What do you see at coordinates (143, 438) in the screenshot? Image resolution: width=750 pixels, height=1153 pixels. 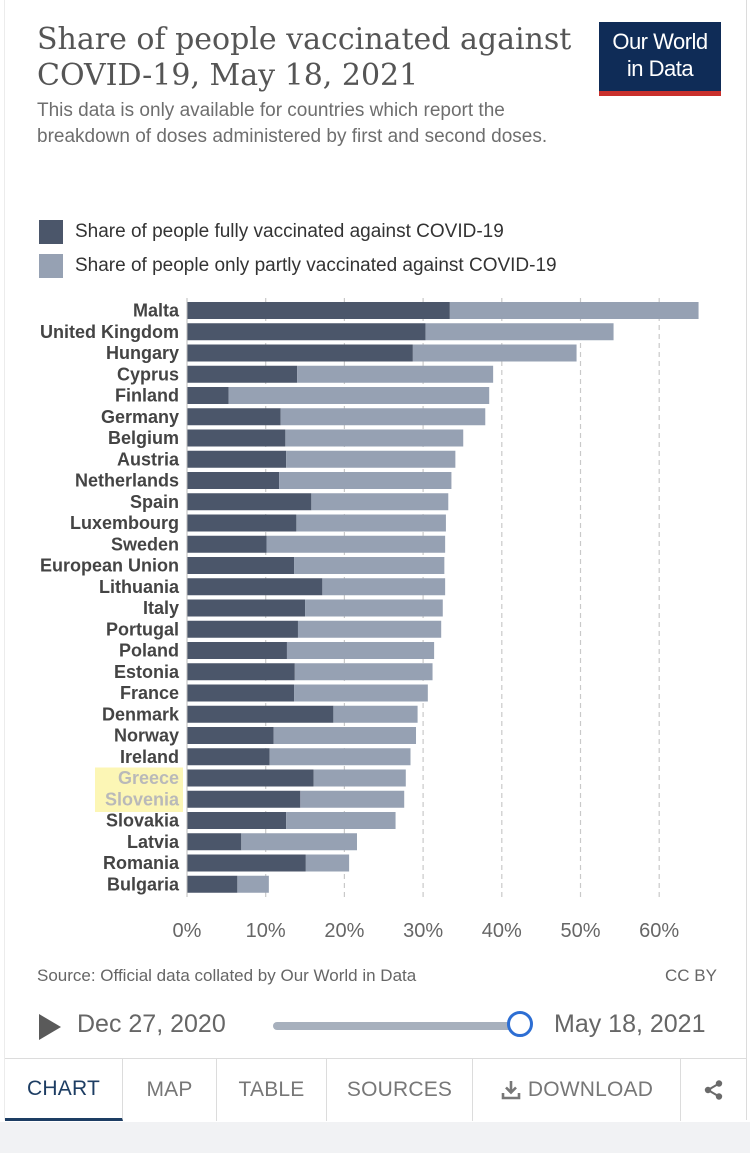 I see `category-label: Belgium` at bounding box center [143, 438].